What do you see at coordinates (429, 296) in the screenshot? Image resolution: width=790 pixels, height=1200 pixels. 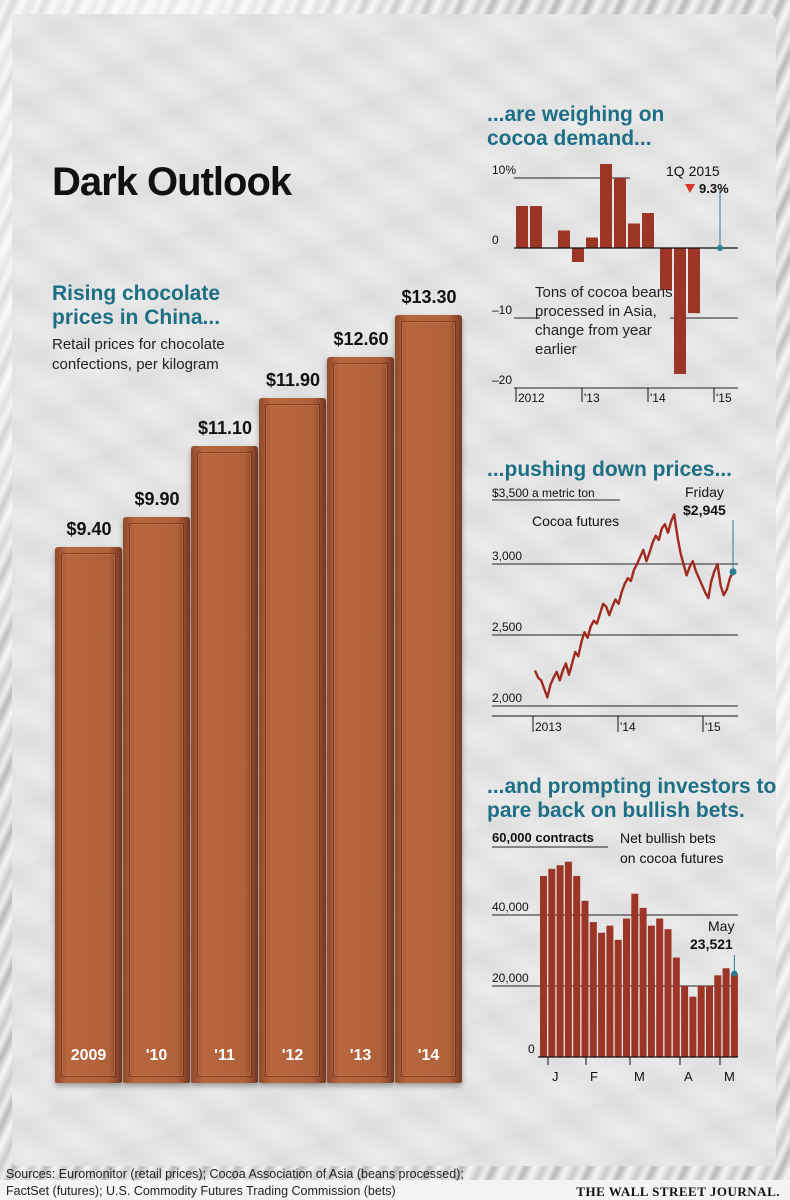 I see `retail-bar-value: $13.30` at bounding box center [429, 296].